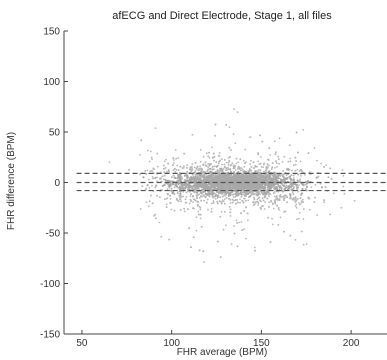  Describe the element at coordinates (171, 343) in the screenshot. I see `x-tick-label: 100` at that location.